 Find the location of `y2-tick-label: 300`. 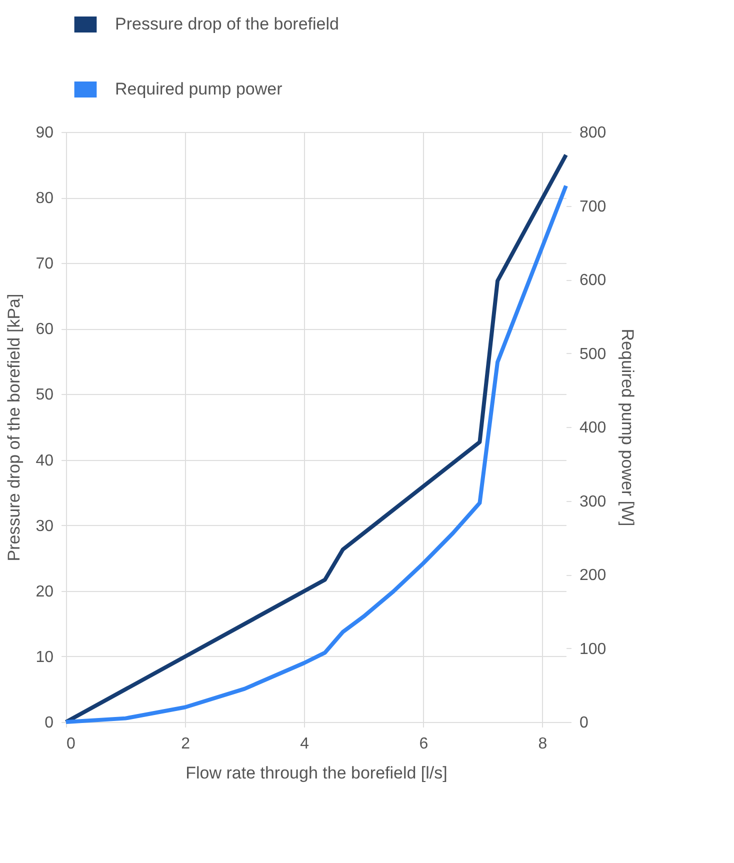

y2-tick-label: 300 is located at coordinates (593, 501).